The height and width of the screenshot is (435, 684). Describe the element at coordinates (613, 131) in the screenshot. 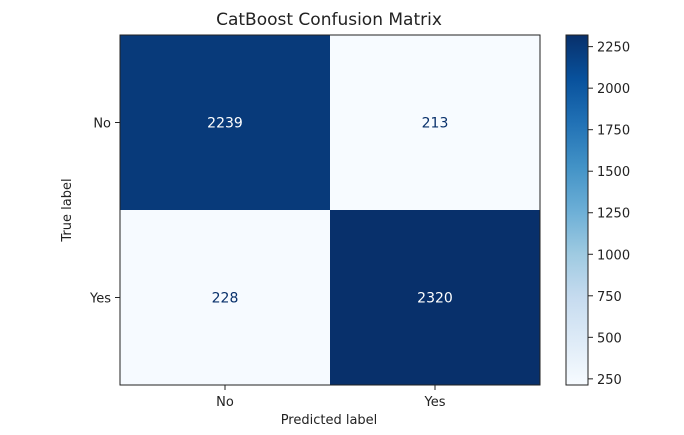

I see `colorbar-tick-label: 1750` at that location.